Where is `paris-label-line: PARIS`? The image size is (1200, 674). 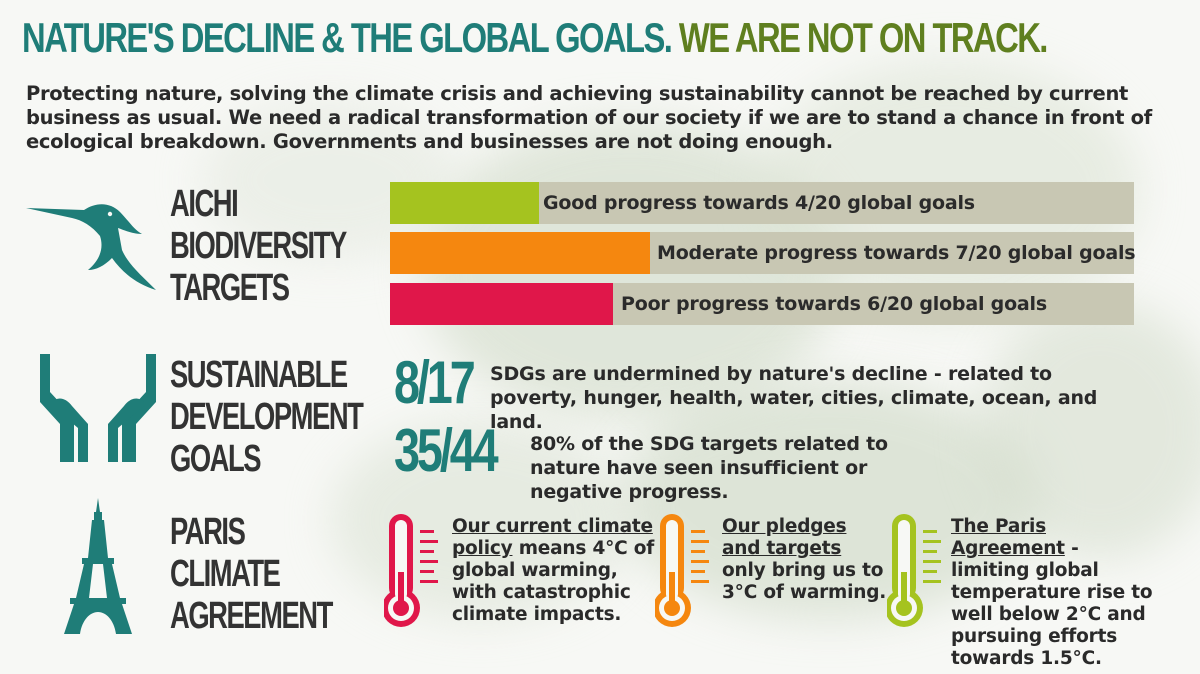
paris-label-line: PARIS is located at coordinates (208, 532).